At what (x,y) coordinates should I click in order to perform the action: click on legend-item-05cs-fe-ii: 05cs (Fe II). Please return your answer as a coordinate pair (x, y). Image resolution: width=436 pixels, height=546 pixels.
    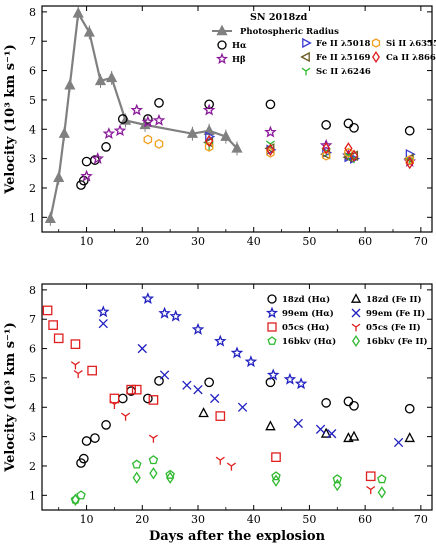
    Looking at the image, I should click on (386, 327).